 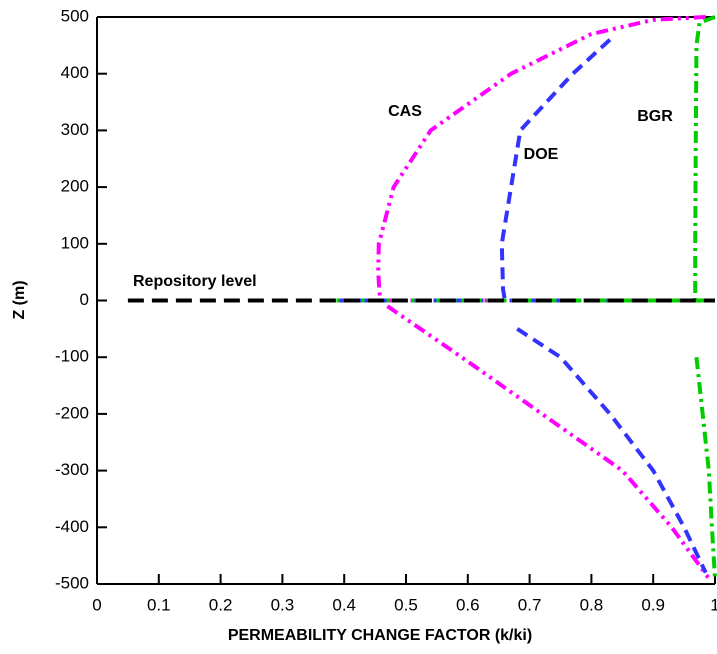 What do you see at coordinates (221, 604) in the screenshot?
I see `x-tick-label: 0.2` at bounding box center [221, 604].